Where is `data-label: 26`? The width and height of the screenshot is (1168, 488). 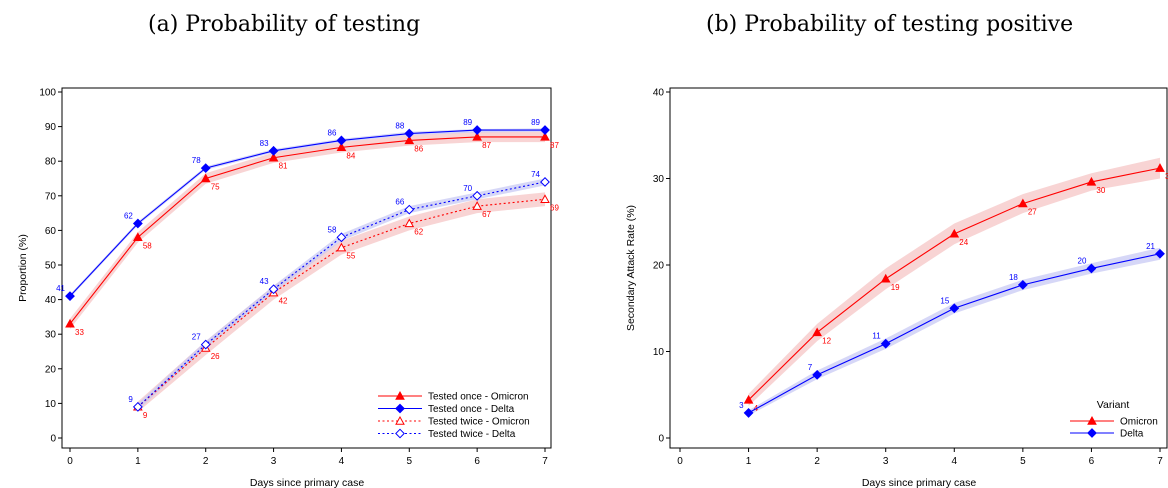 data-label: 26 is located at coordinates (215, 356).